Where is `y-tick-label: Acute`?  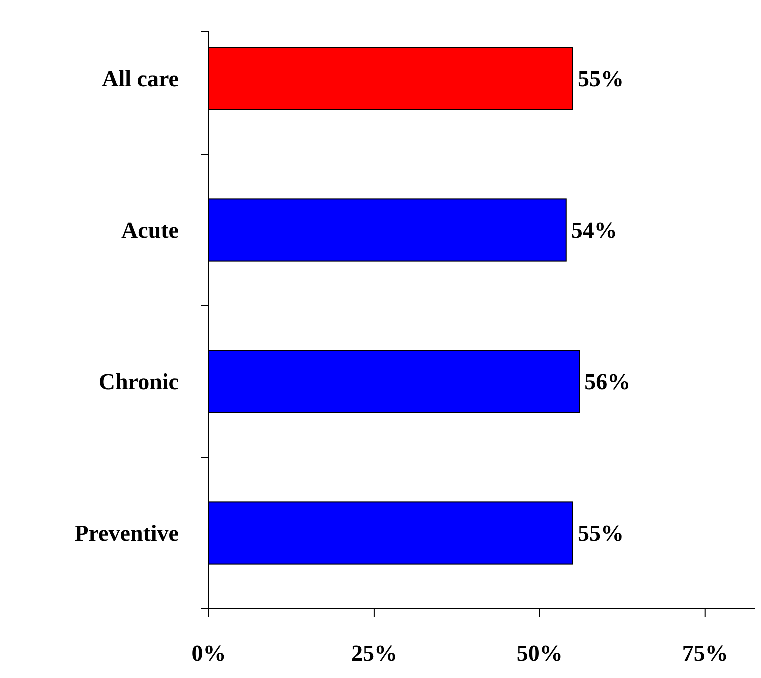
y-tick-label: Acute is located at coordinates (150, 230).